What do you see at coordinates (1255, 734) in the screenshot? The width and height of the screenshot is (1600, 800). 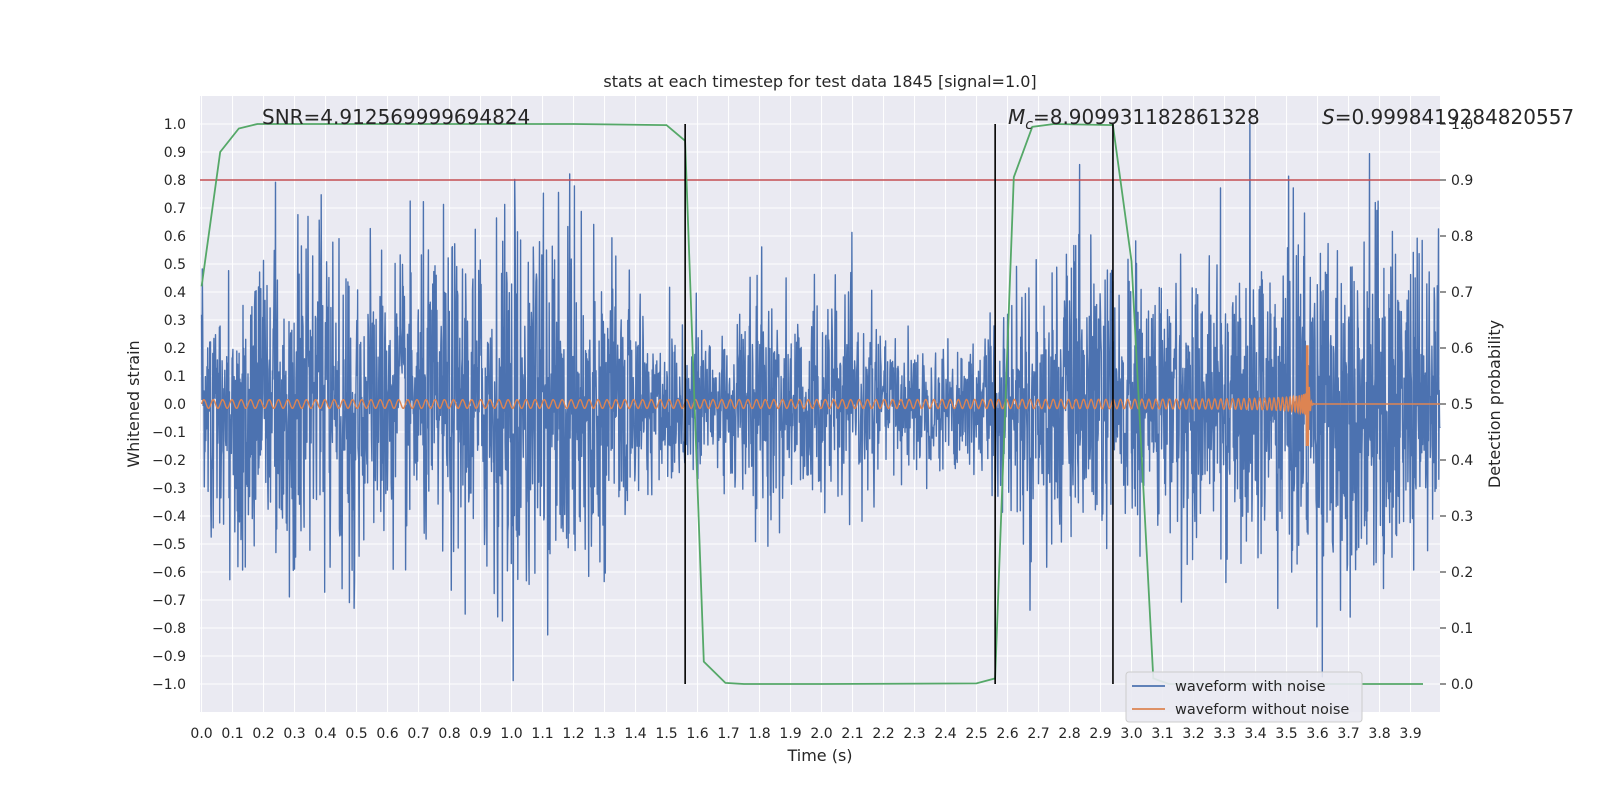 I see `x-tick-label: 3.4` at bounding box center [1255, 734].